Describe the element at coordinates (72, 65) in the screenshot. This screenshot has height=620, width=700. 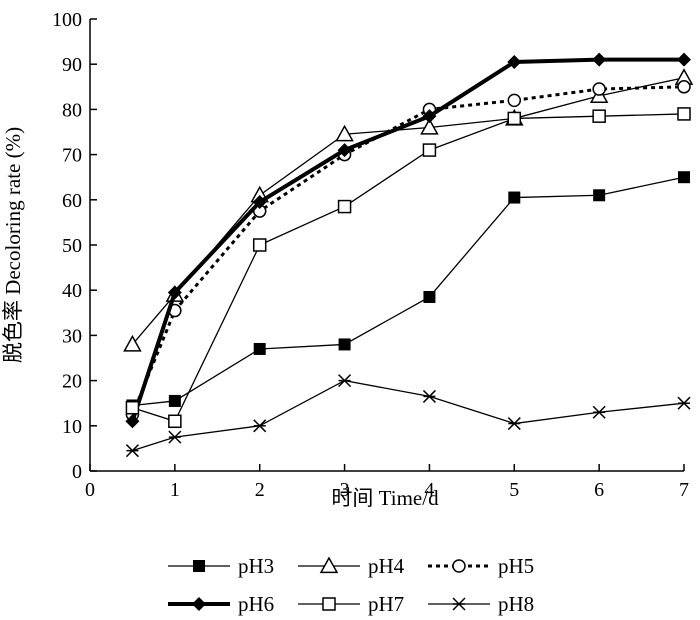
I see `y-tick-label: 90` at that location.